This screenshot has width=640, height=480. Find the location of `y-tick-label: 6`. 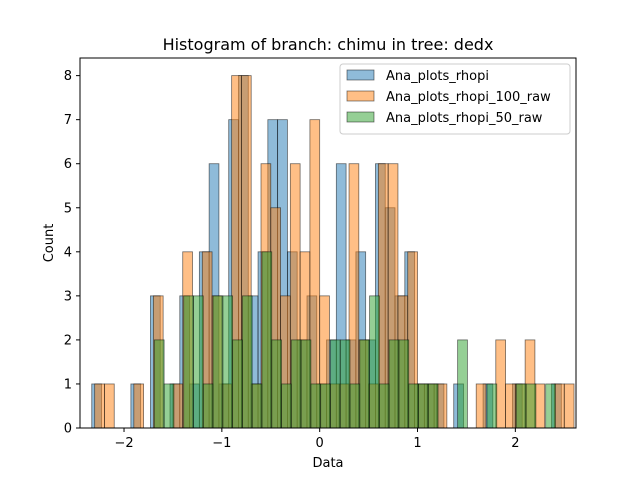

y-tick-label: 6 is located at coordinates (68, 164).